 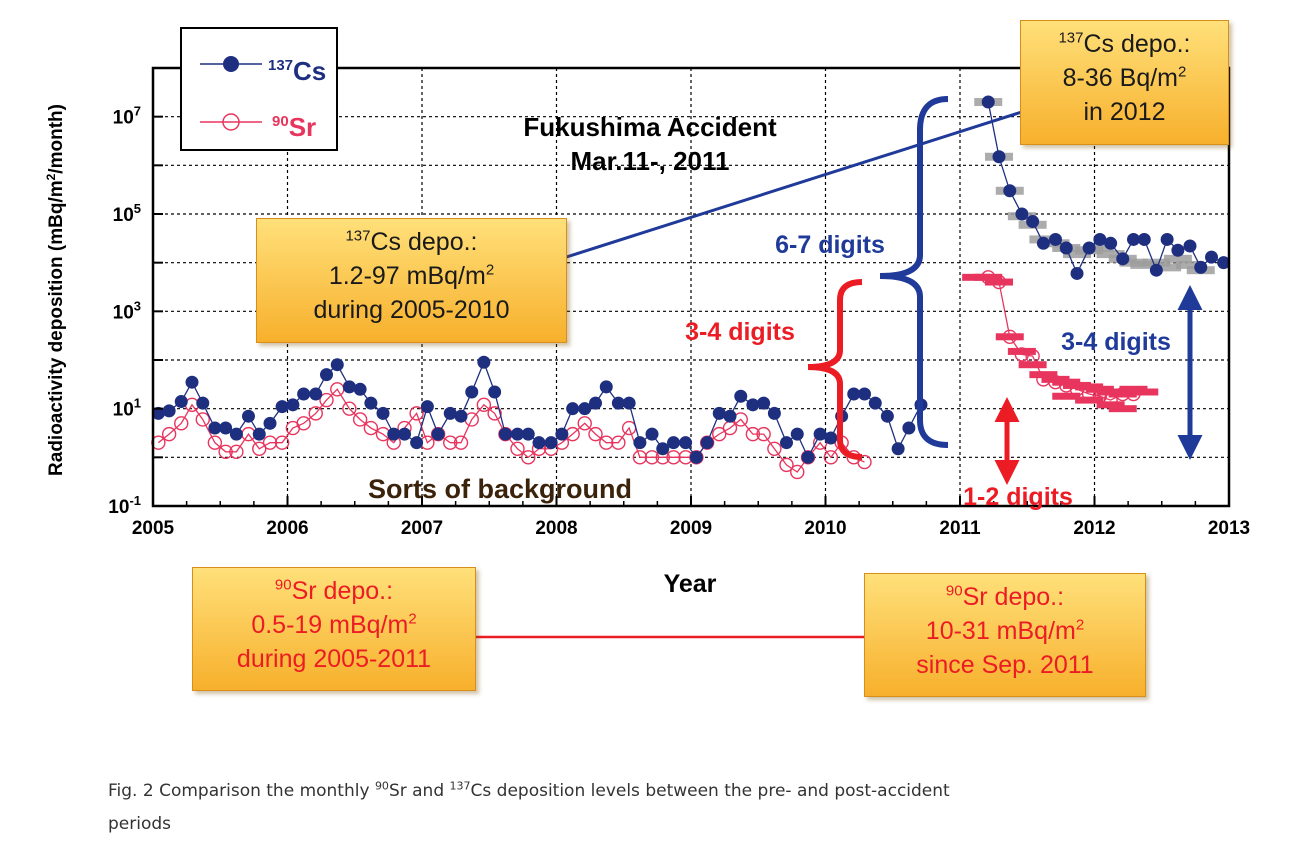 I want to click on legend-label-sr: 90Sr, so click(x=294, y=127).